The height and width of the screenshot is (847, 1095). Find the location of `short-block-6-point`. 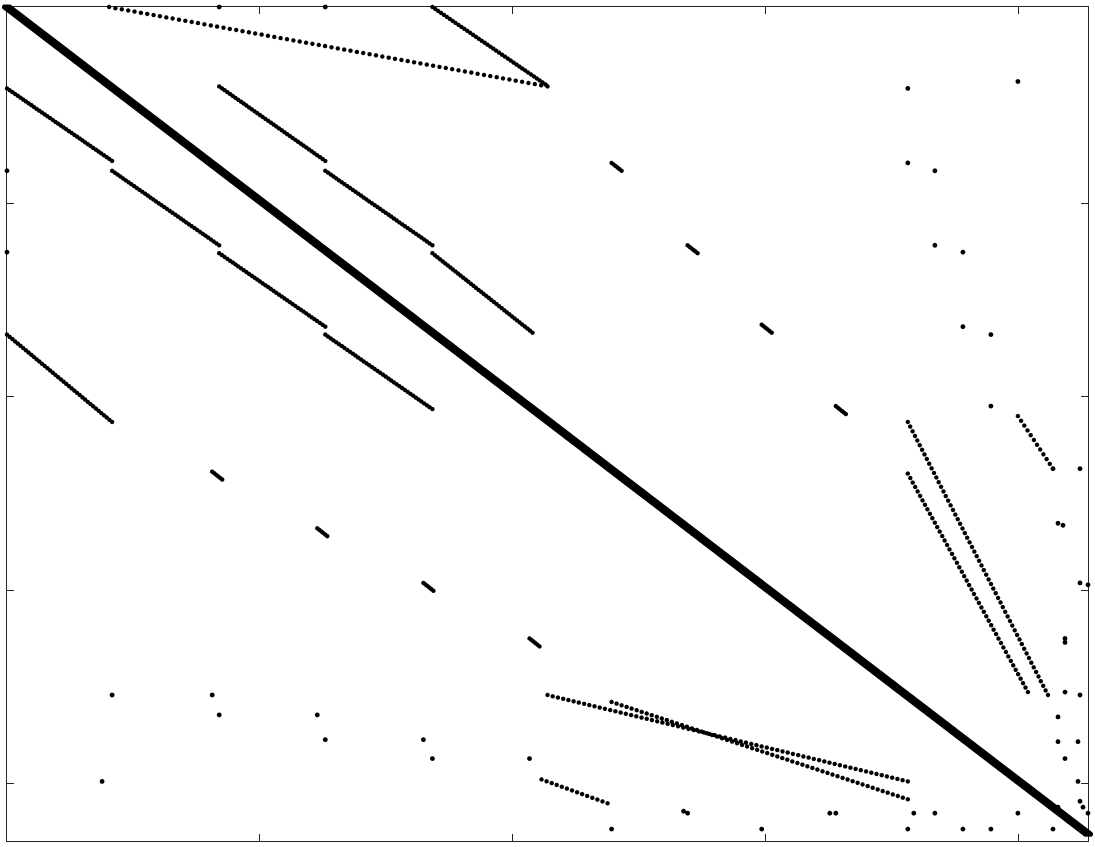

short-block-6-point is located at coordinates (697, 253).